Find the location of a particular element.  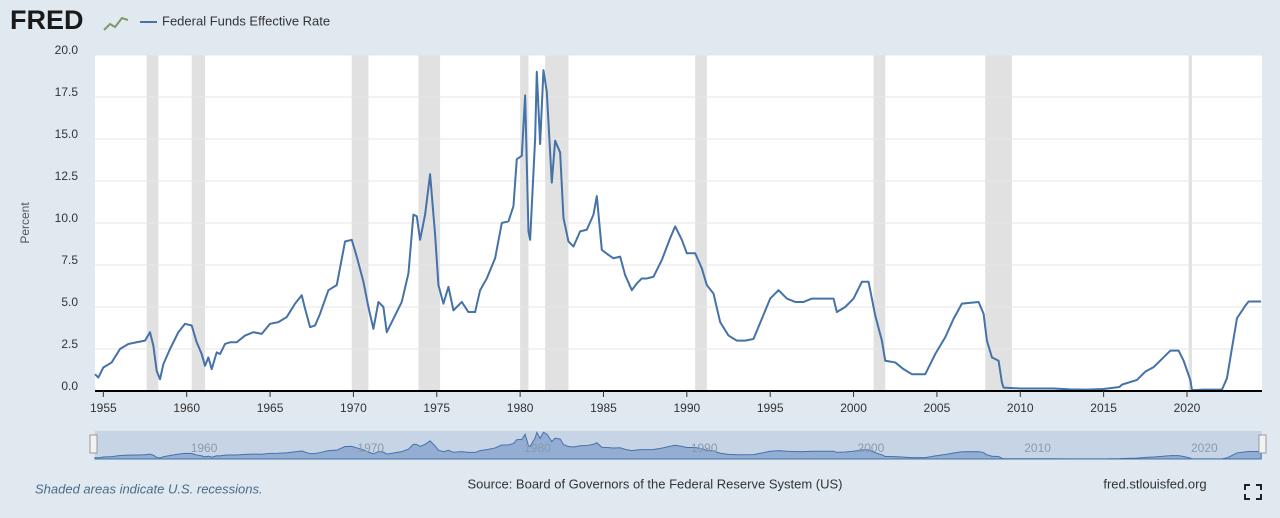

x-tick-label: 1975 is located at coordinates (436, 408).